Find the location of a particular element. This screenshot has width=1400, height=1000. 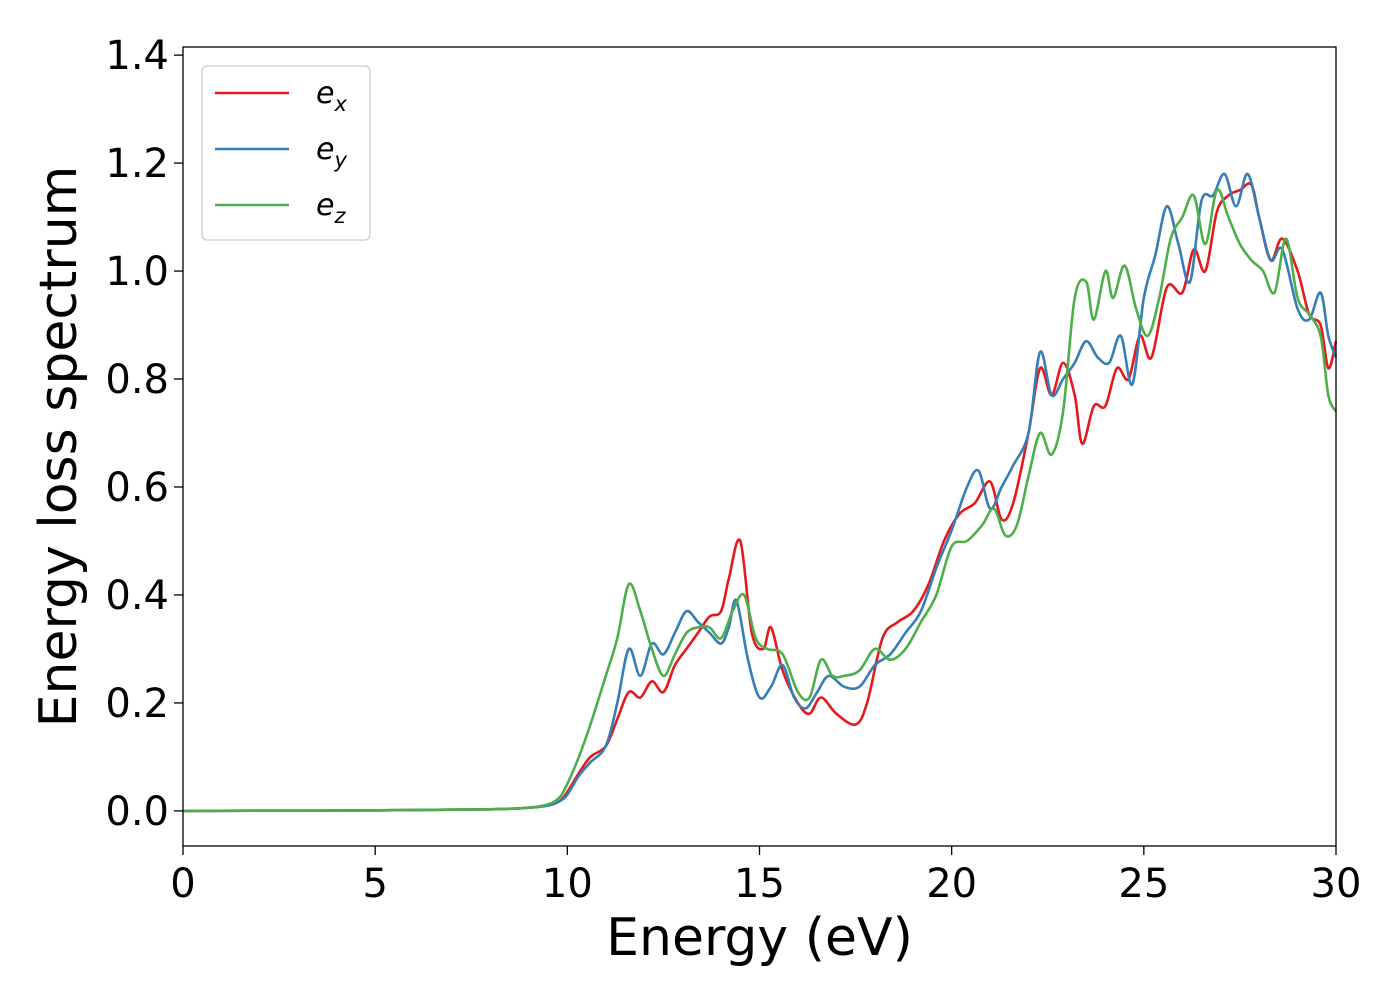

x-tick-label: 25 is located at coordinates (1143, 884).